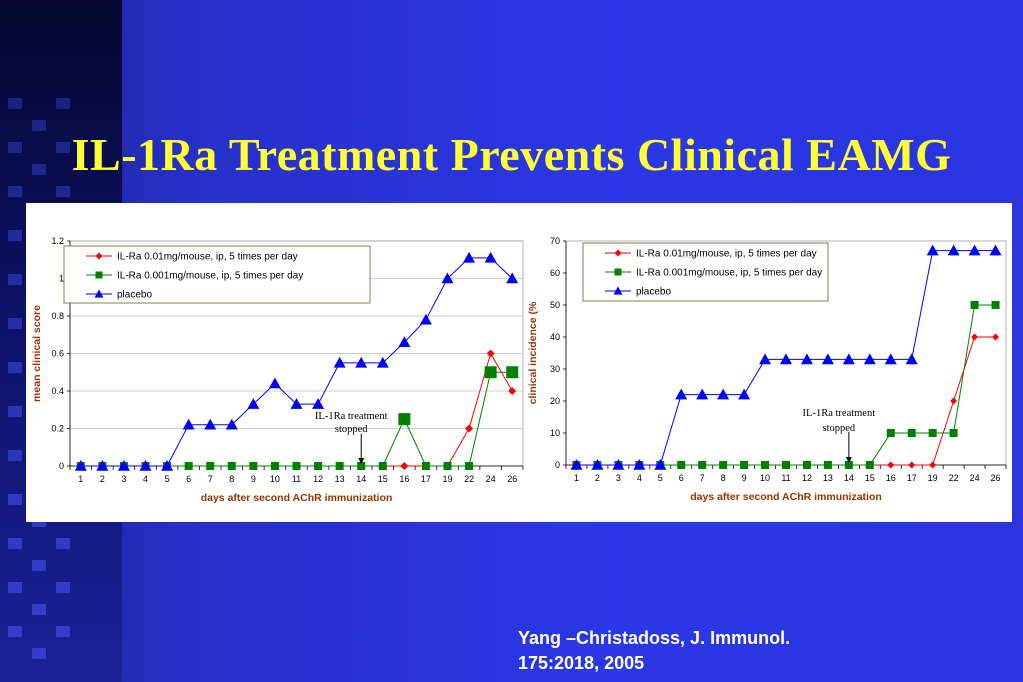 The width and height of the screenshot is (1023, 682). I want to click on chart1-legend-label-1: IL-Ra 0.01mg/mouse, ip, 5 times per day, so click(207, 257).